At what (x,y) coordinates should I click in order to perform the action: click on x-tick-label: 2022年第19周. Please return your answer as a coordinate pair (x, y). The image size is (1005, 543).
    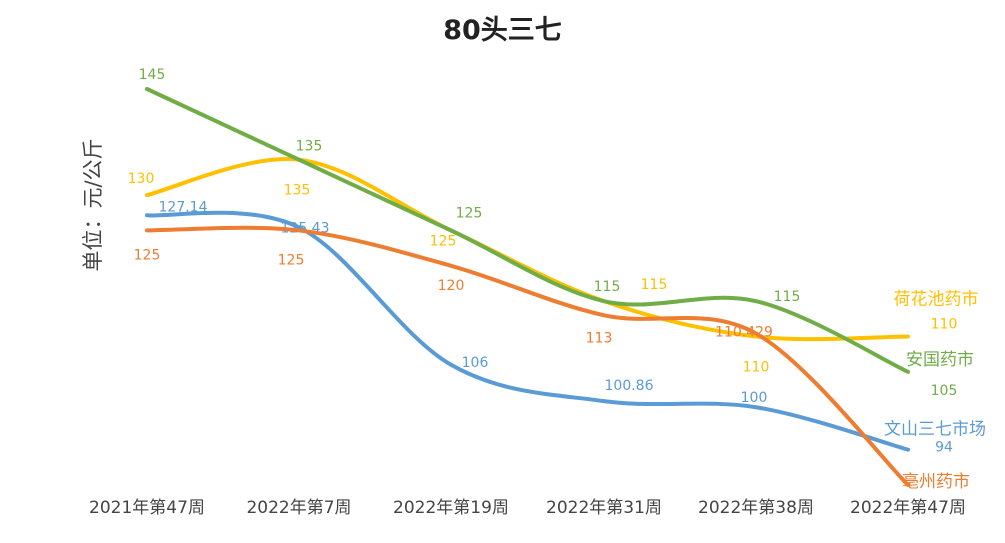
    Looking at the image, I should click on (451, 508).